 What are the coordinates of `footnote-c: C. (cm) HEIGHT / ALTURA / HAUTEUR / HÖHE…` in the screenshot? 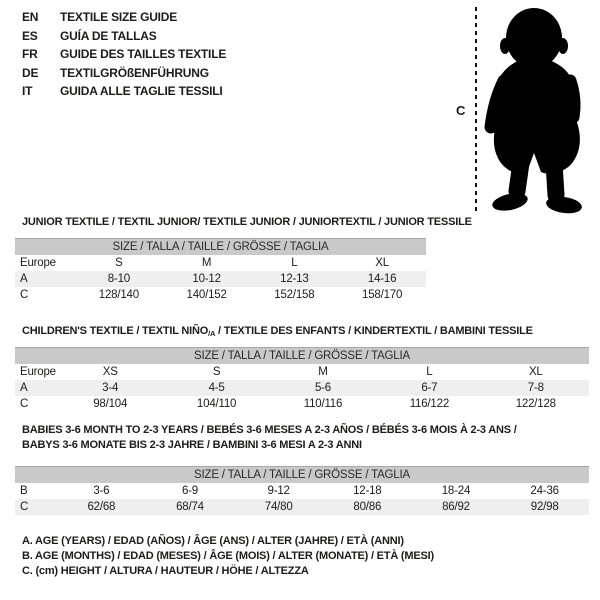 It's located at (165, 571).